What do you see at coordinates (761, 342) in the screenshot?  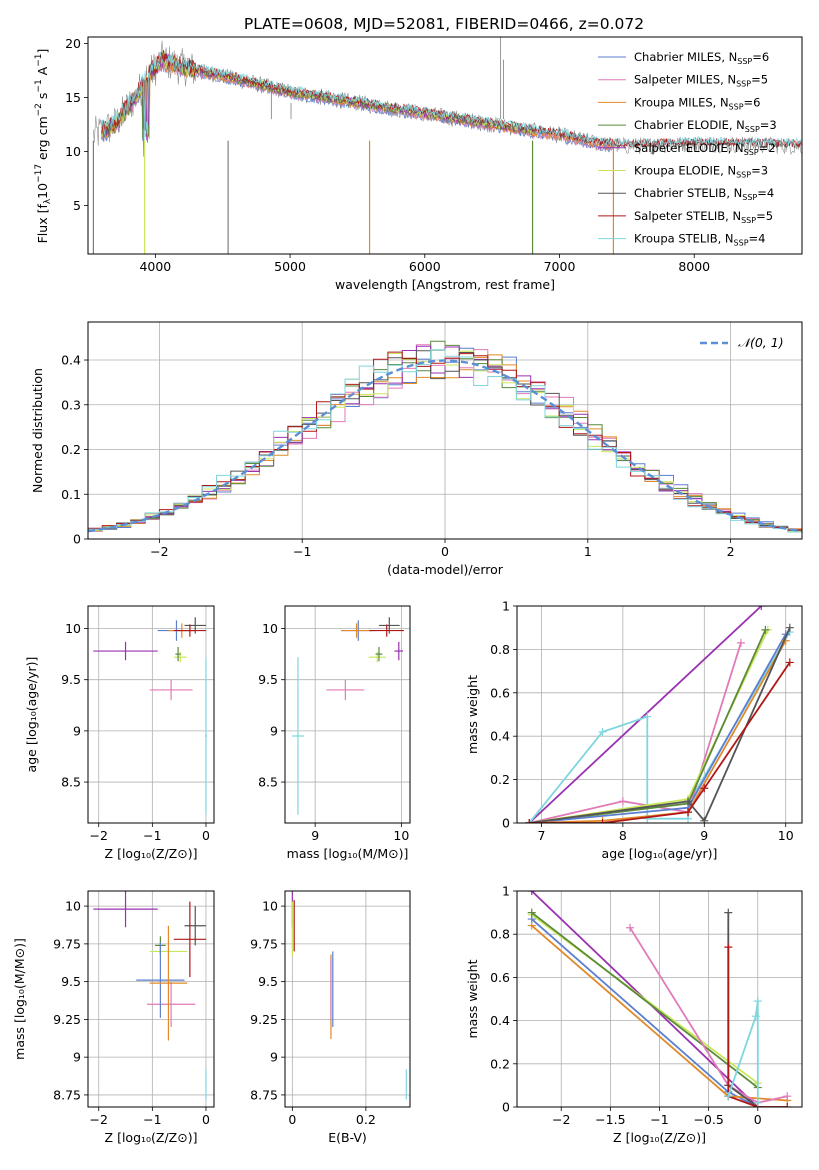 I see `legend-label-gauss: 𝒩(0, 1)` at bounding box center [761, 342].